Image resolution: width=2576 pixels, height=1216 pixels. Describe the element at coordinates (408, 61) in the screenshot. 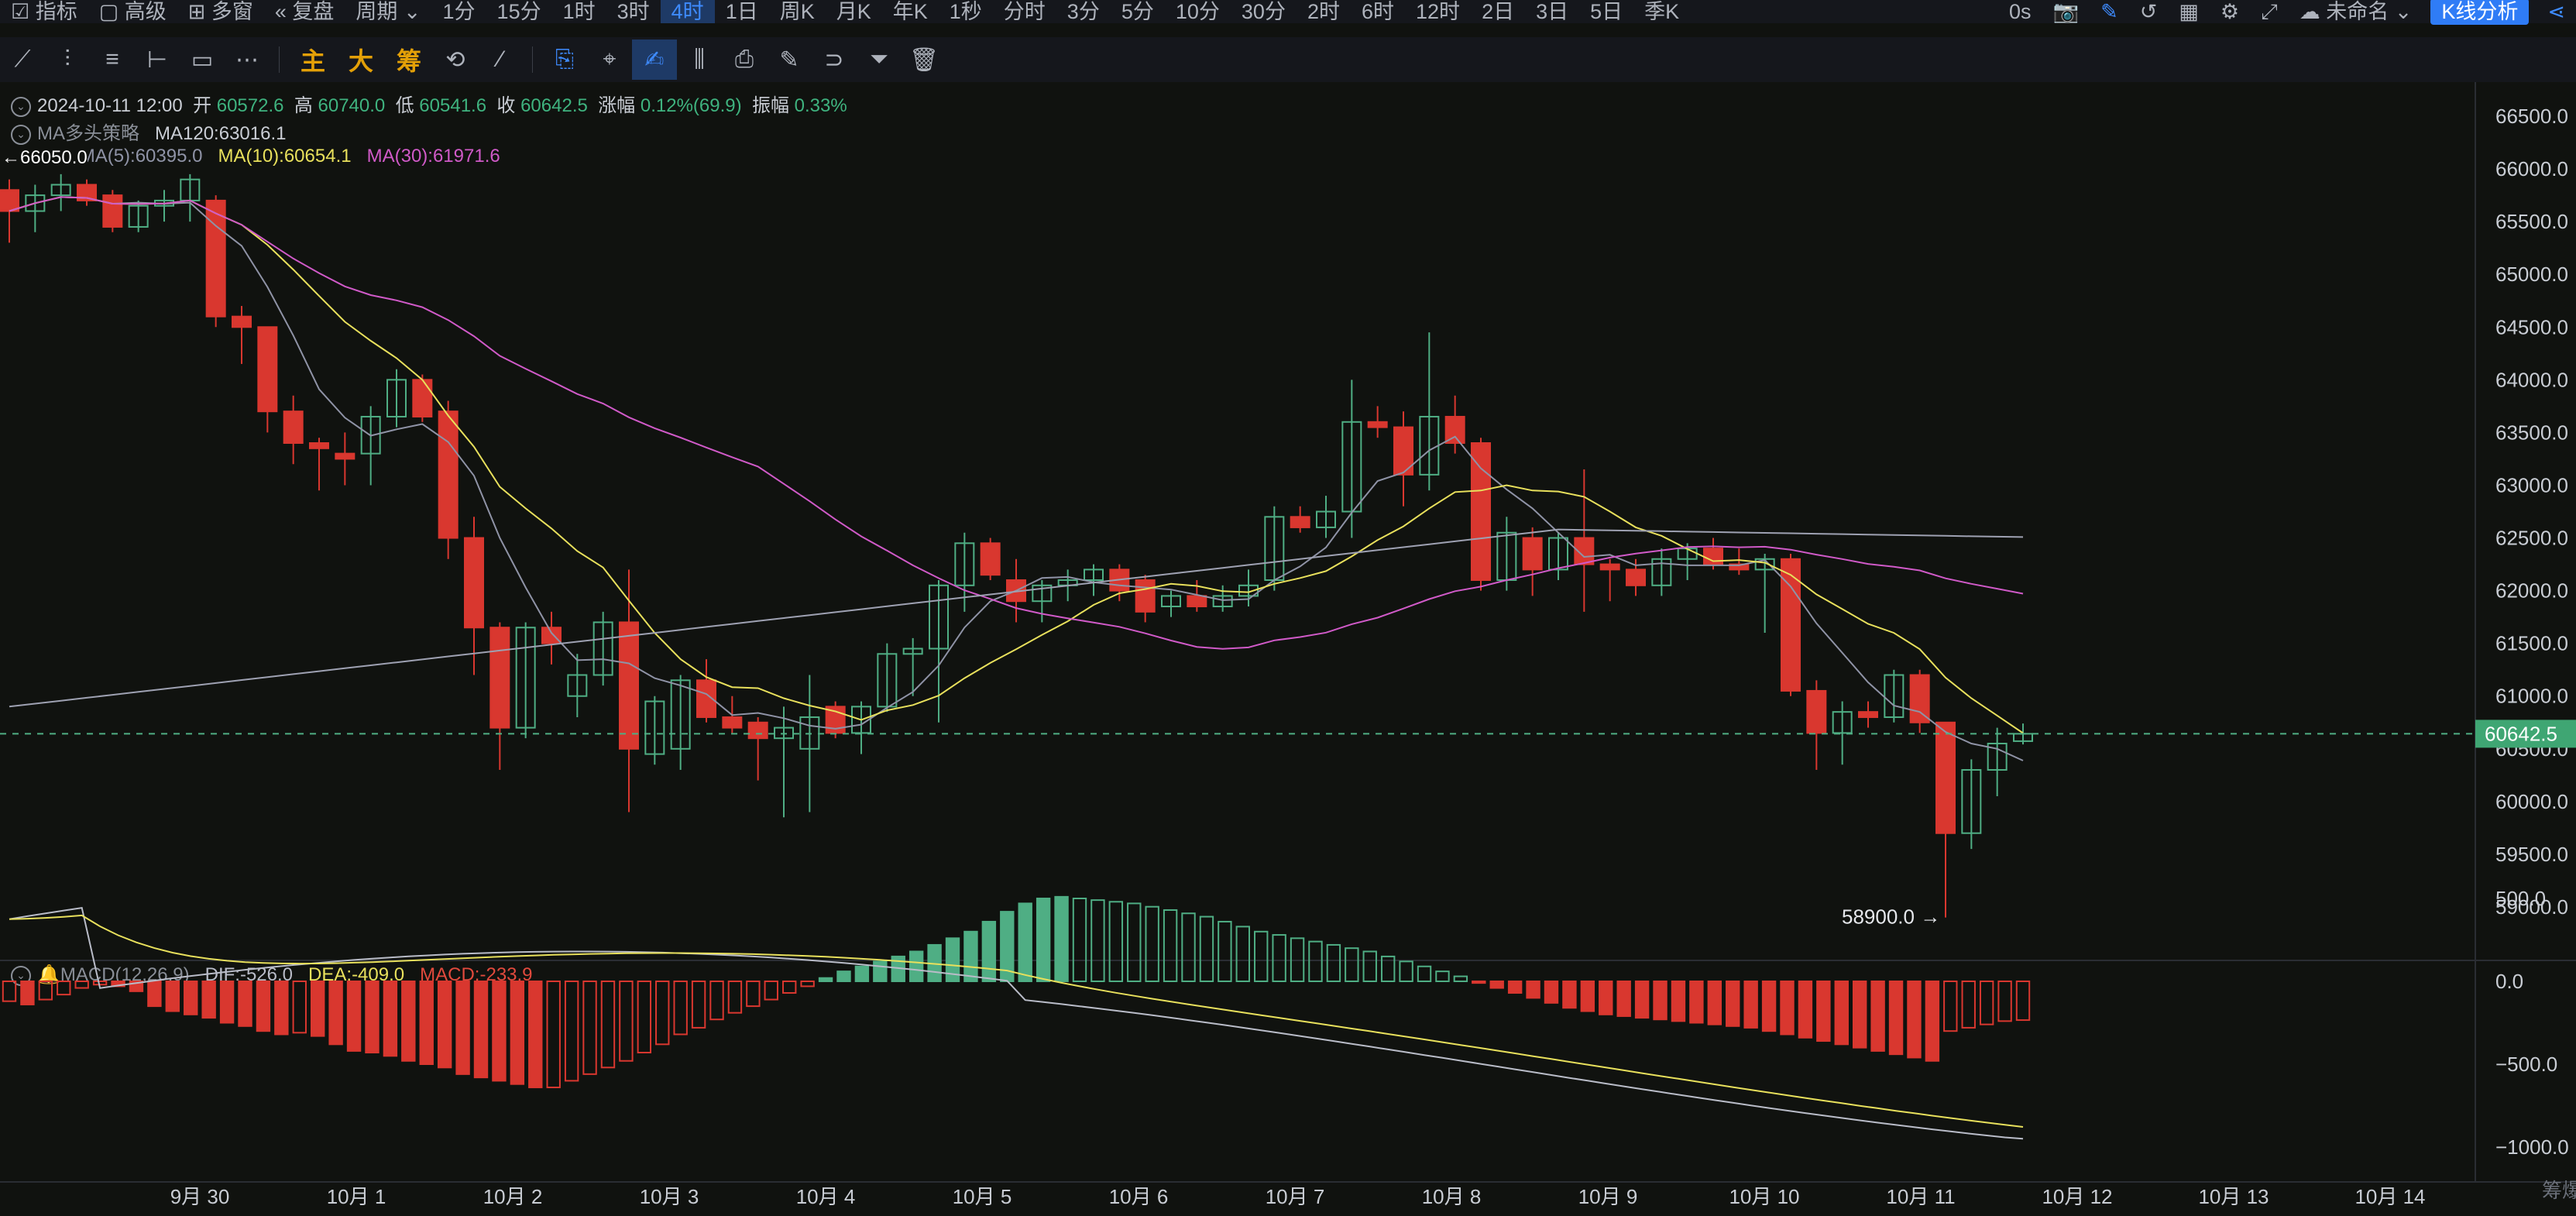

I see `chip-tool: 筹` at that location.